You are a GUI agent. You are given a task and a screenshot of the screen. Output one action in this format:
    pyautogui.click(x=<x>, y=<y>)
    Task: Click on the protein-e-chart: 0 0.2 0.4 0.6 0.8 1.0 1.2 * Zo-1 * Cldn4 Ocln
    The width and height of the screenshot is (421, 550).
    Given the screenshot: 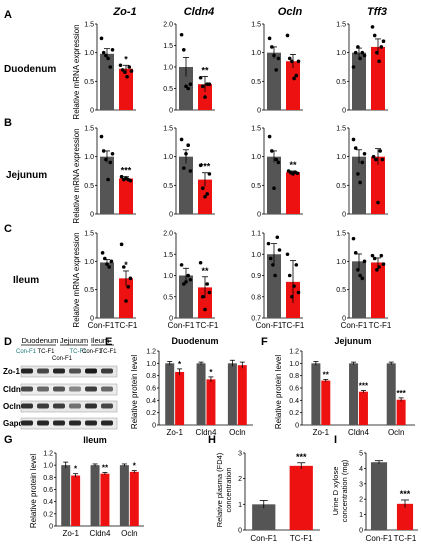 What is the action you would take?
    pyautogui.click(x=199, y=393)
    